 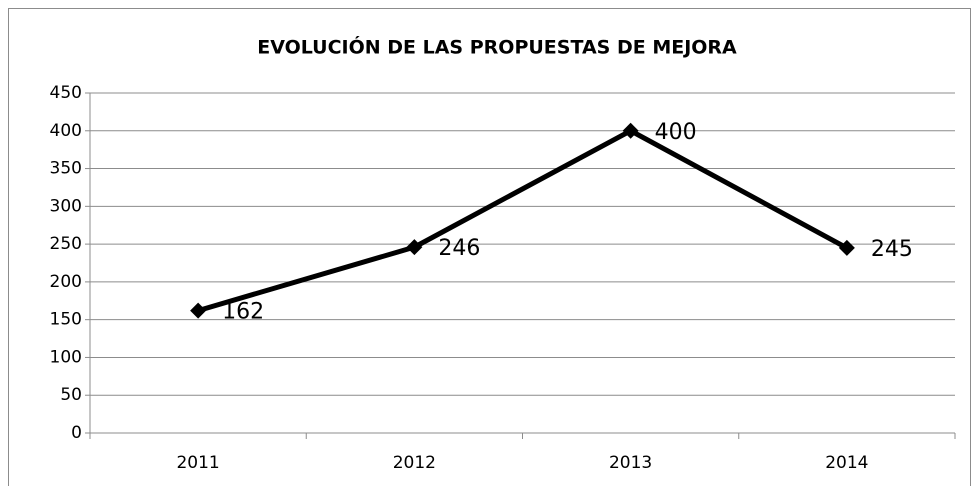 I want to click on chart-title: EVOLUCIÓN DE LAS PROPUESTAS DE MEJORA, so click(x=497, y=47).